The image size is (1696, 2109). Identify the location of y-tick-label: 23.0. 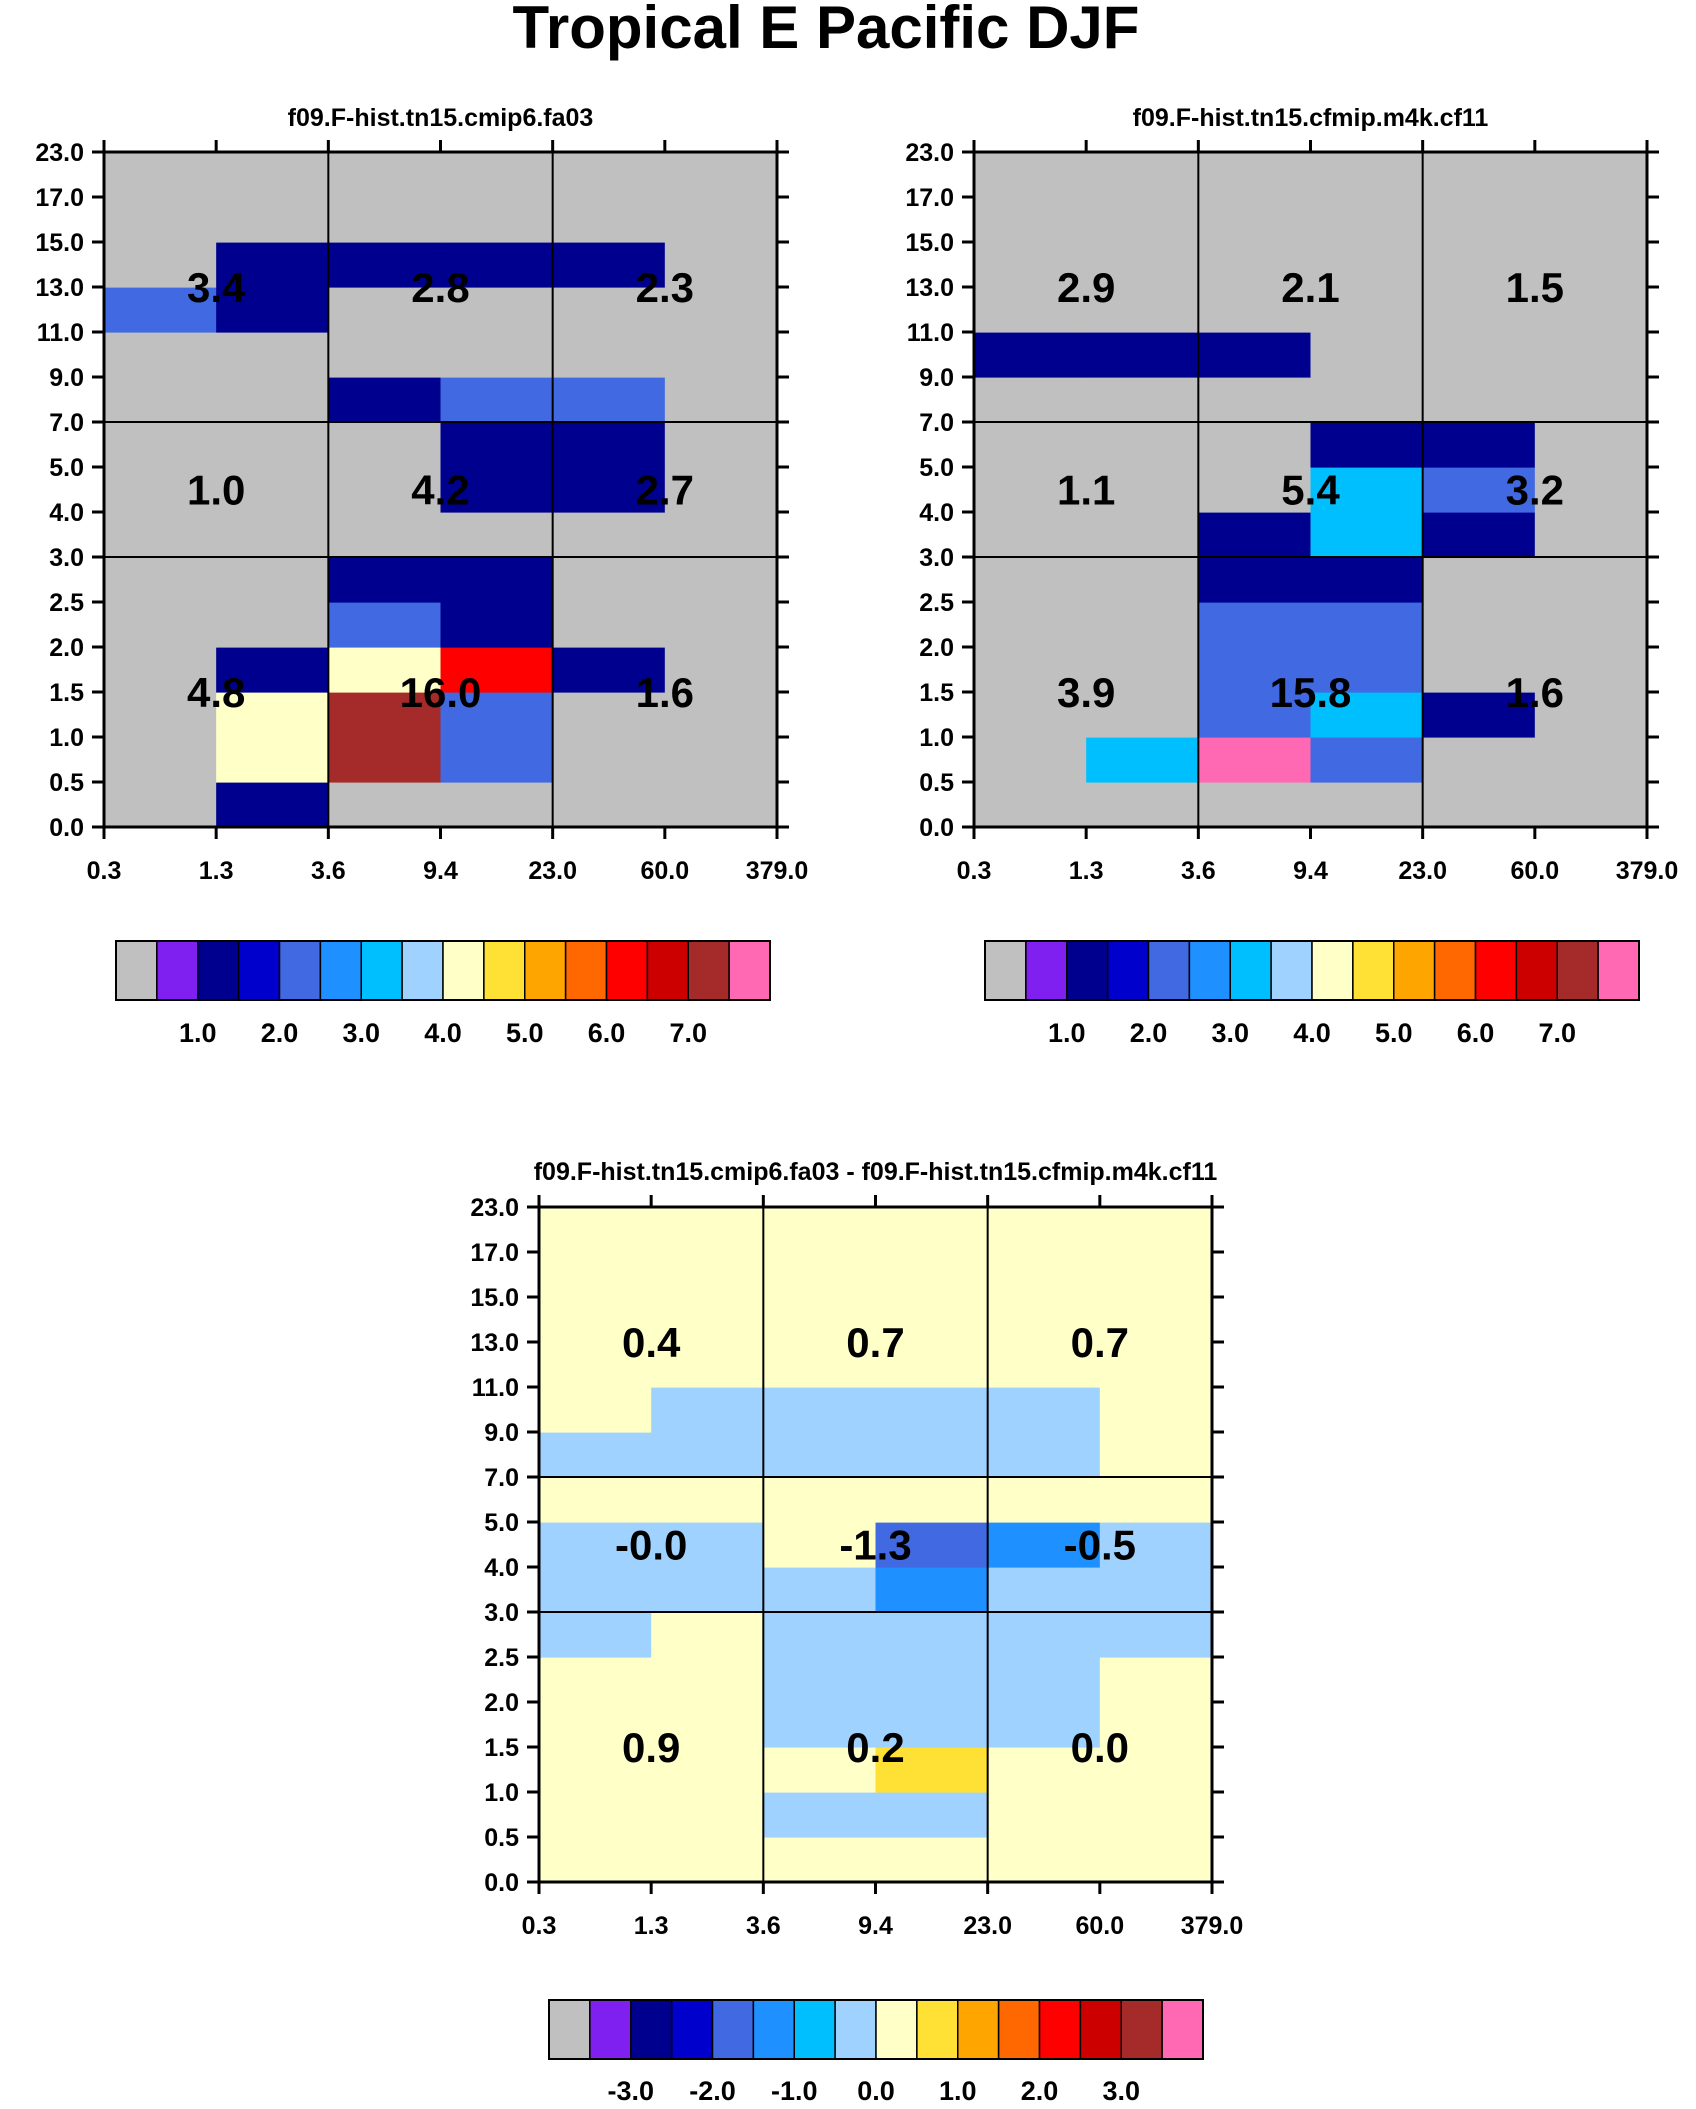
(494, 1208).